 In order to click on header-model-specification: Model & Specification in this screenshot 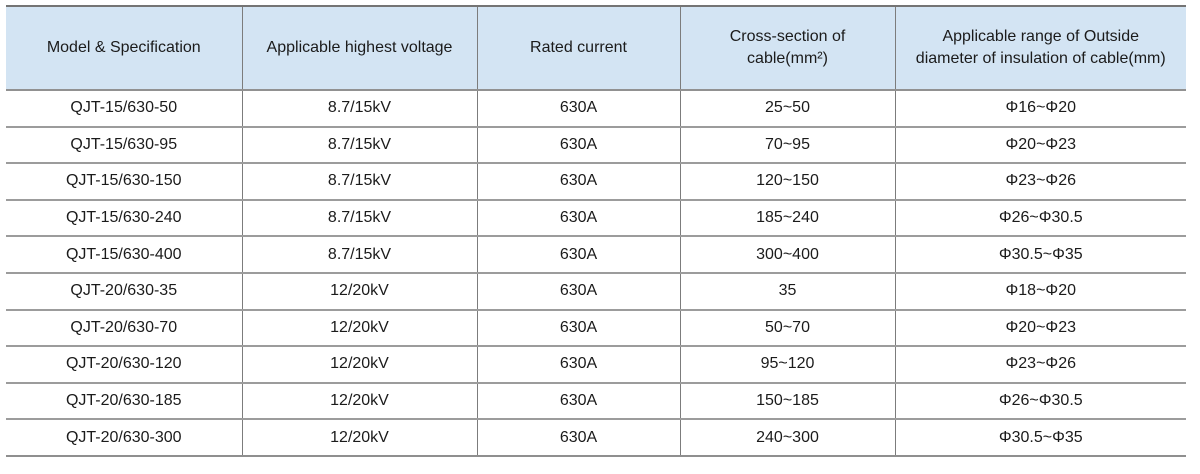, I will do `click(124, 49)`.